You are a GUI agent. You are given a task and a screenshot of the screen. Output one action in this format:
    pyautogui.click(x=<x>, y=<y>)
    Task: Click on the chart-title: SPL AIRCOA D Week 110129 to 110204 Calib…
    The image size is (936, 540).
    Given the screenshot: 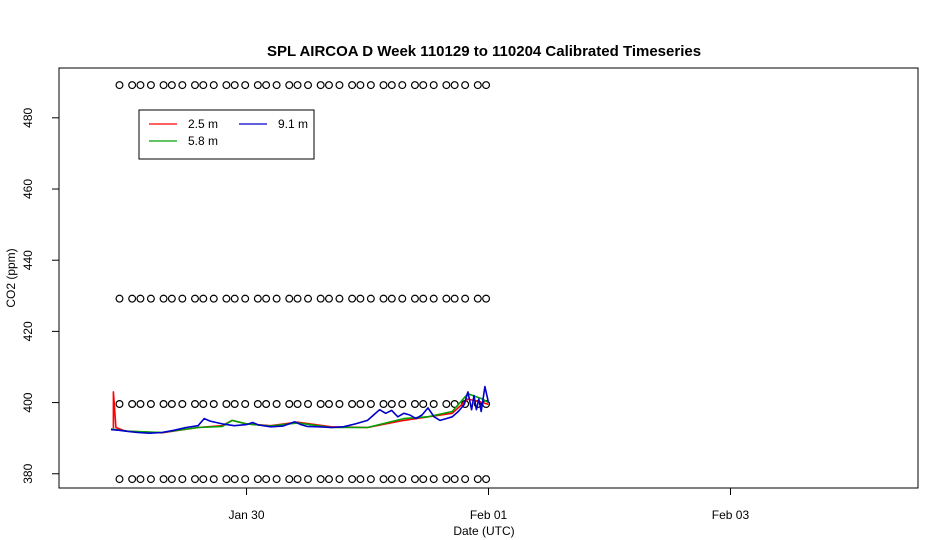 What is the action you would take?
    pyautogui.click(x=484, y=51)
    